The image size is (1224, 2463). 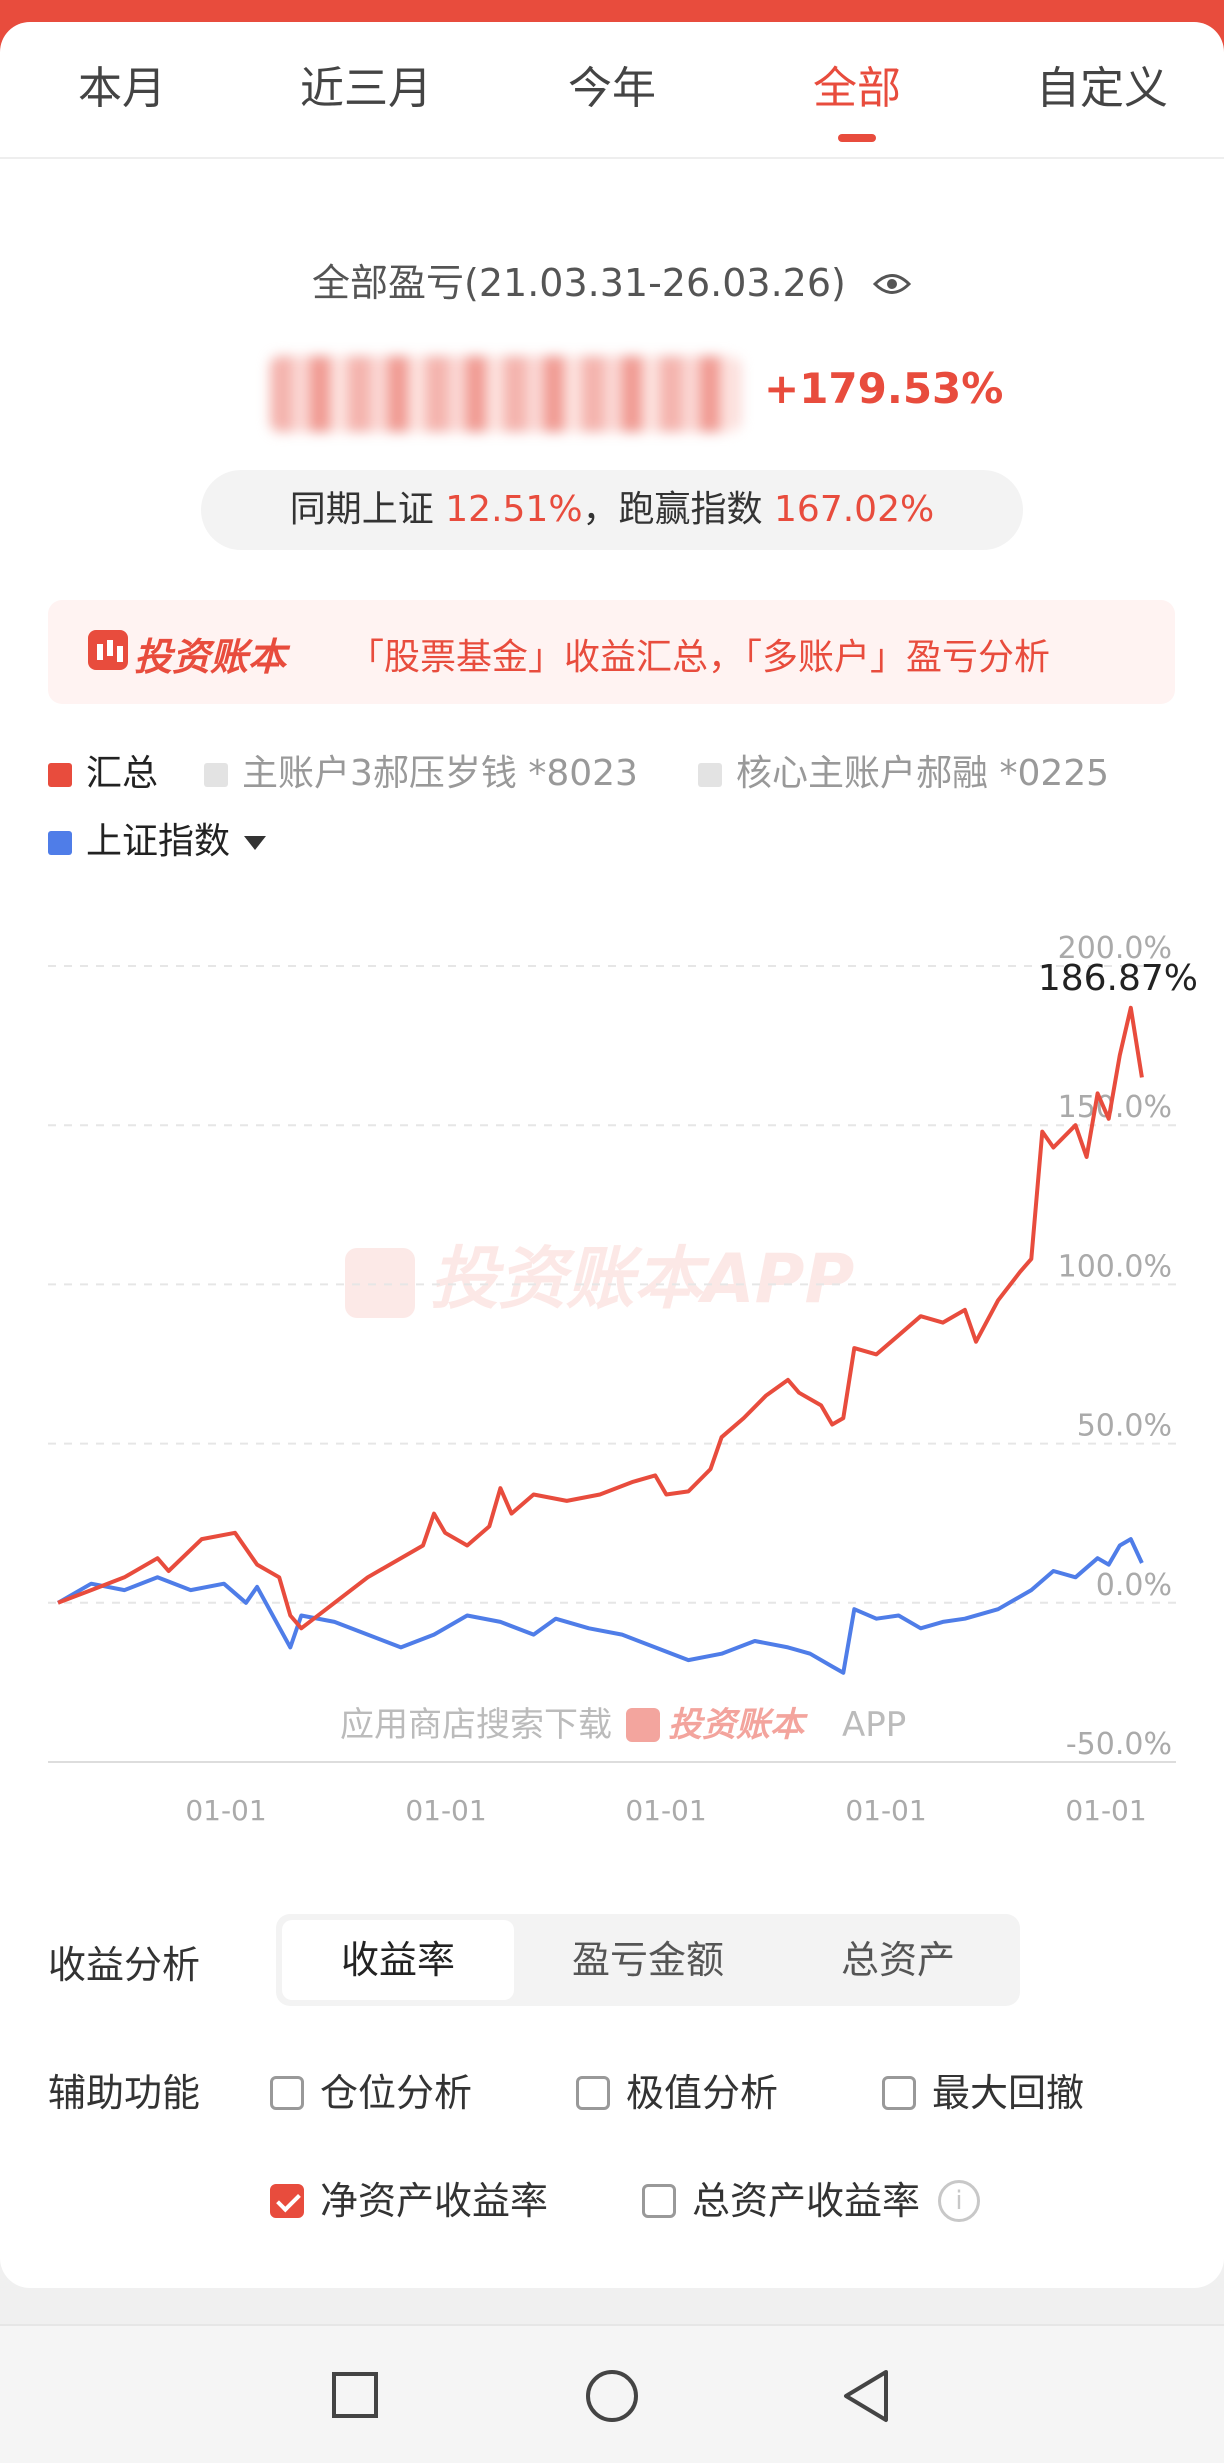 I want to click on index-comparison: 同期上证 12.51%，跑赢指数 167.02%, so click(x=612, y=510).